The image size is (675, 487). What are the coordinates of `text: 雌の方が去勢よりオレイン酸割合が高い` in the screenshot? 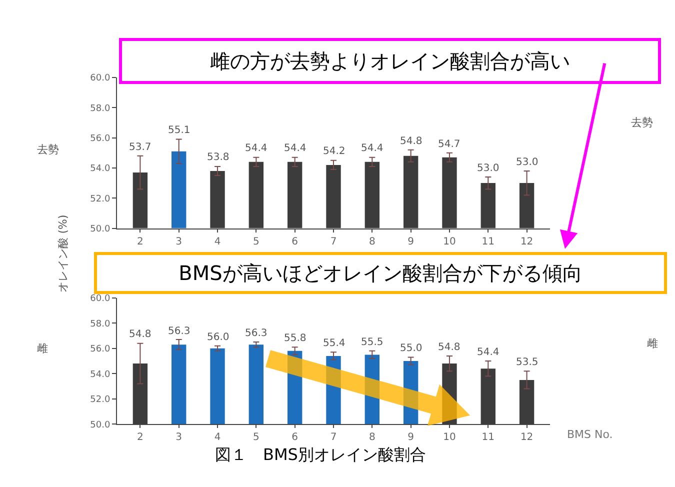 It's located at (390, 61).